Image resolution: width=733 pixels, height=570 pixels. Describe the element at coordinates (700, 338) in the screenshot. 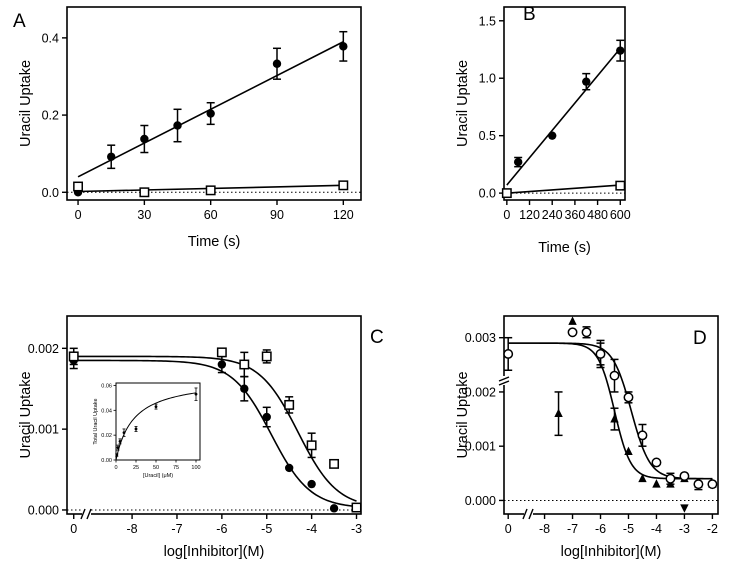

I see `panel-letter: D` at that location.